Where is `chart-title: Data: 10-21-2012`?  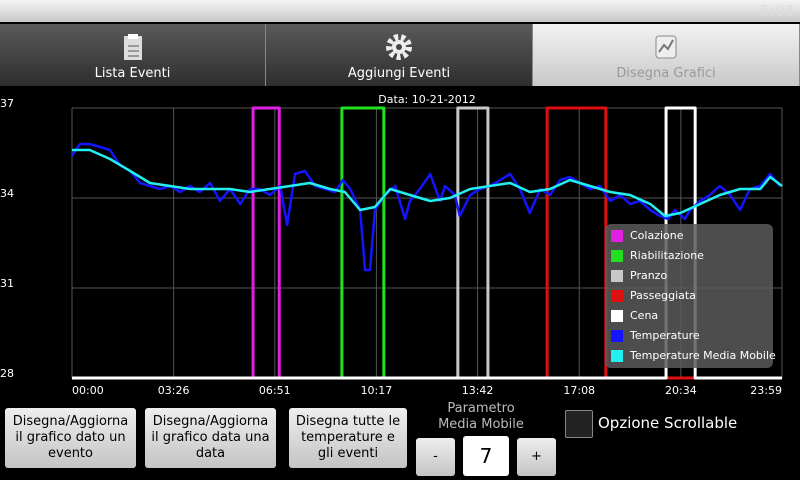
chart-title: Data: 10-21-2012 is located at coordinates (426, 99).